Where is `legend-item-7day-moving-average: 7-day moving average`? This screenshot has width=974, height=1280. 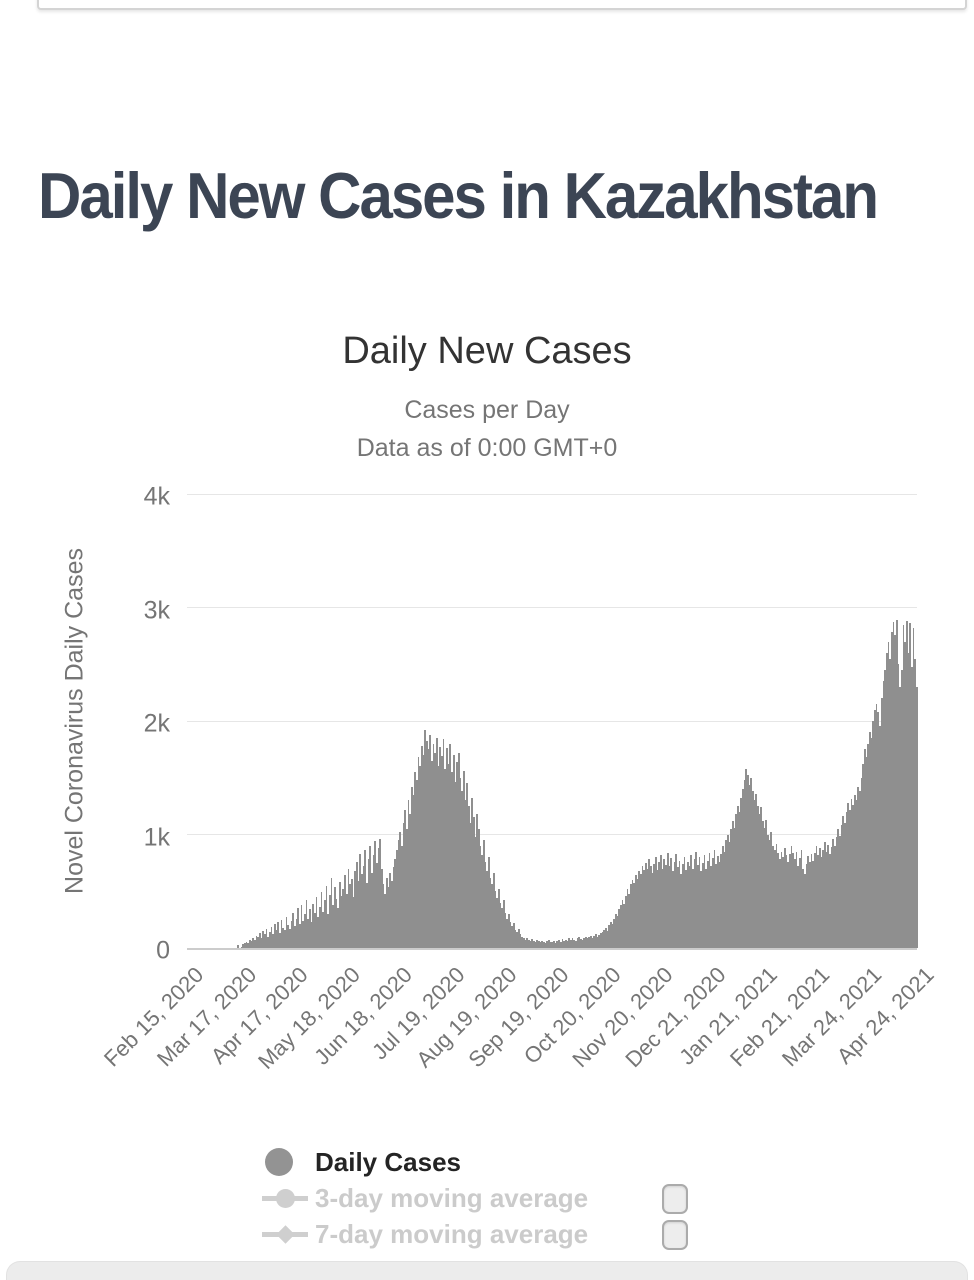
legend-item-7day-moving-average: 7-day moving average is located at coordinates (502, 1234).